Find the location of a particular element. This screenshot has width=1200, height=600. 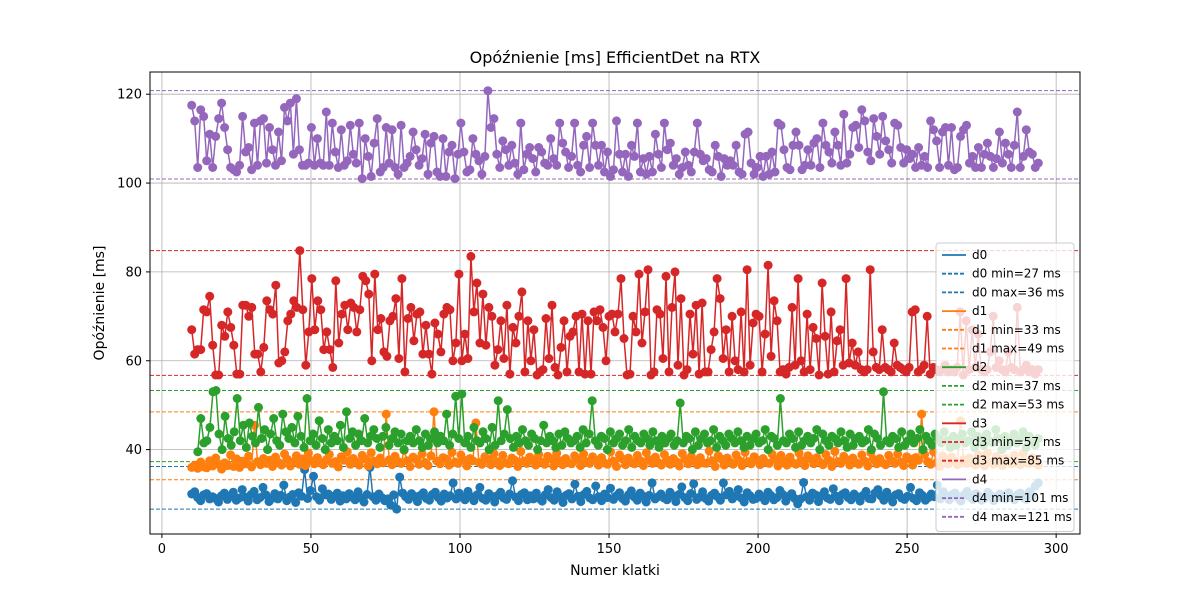

legend-label: d0 is located at coordinates (979, 255).